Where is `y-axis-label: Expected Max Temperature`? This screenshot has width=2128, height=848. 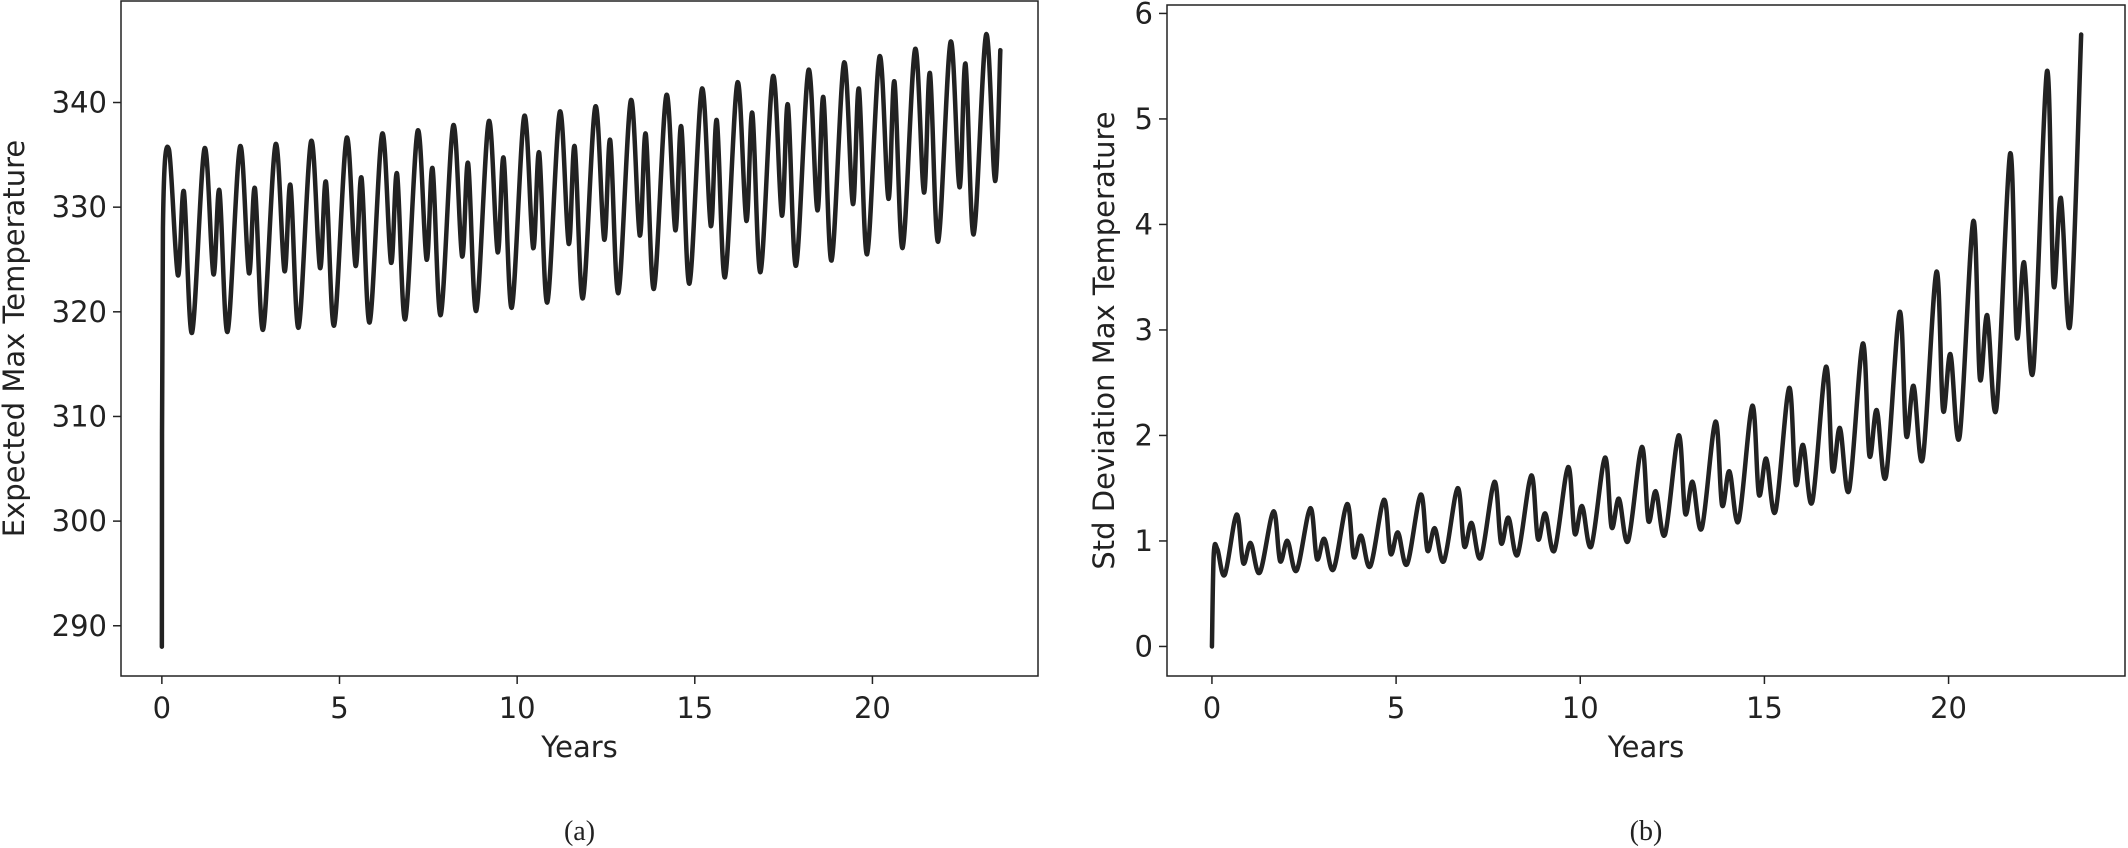 y-axis-label: Expected Max Temperature is located at coordinates (15, 338).